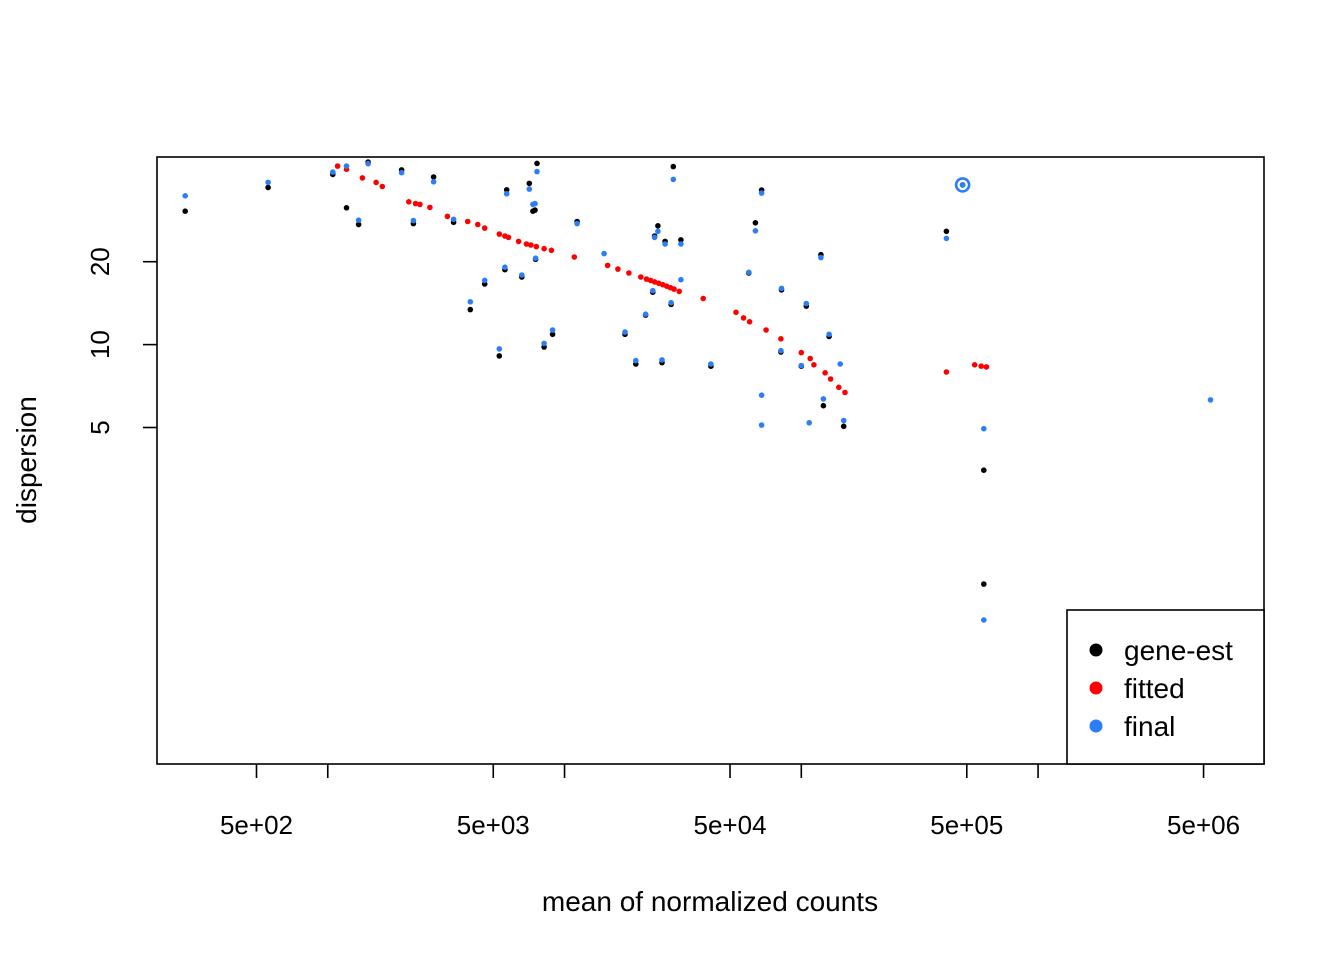 Image resolution: width=1344 pixels, height=960 pixels. Describe the element at coordinates (100, 427) in the screenshot. I see `y-tick-label: 5` at that location.